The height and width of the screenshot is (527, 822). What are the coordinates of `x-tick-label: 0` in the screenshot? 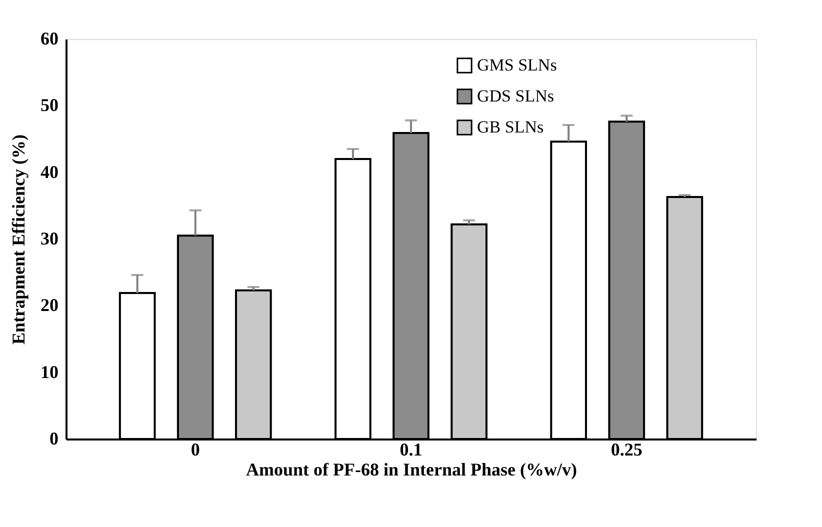 It's located at (195, 450).